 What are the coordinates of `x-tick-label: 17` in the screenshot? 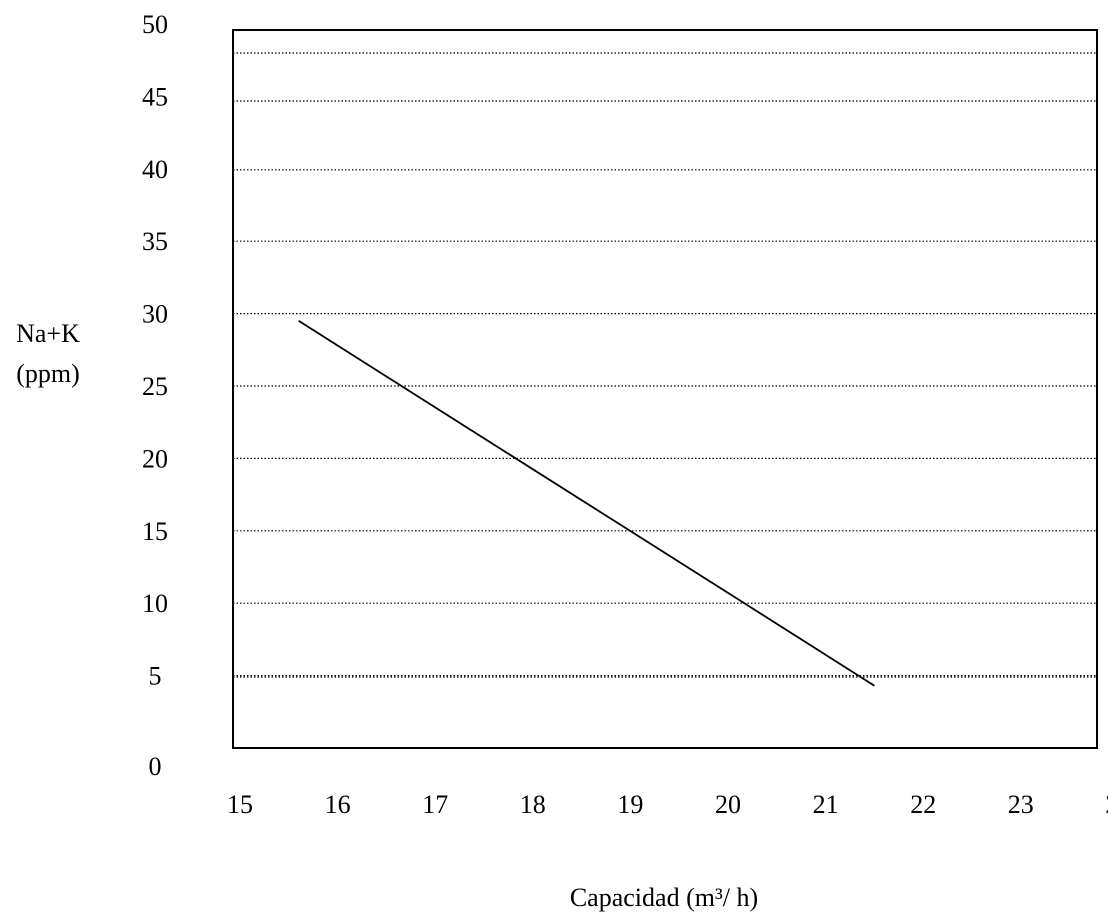 It's located at (435, 804).